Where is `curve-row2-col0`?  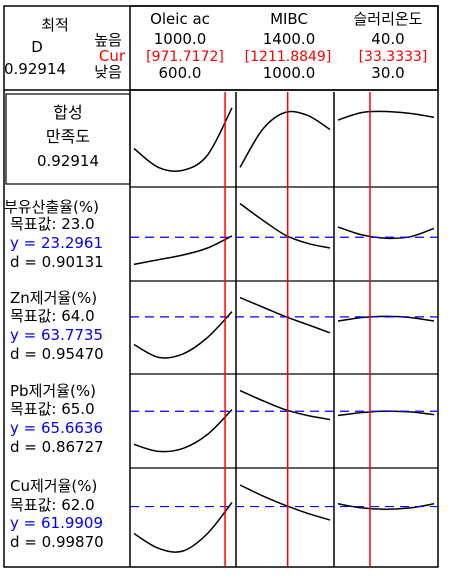 curve-row2-col0 is located at coordinates (183, 335).